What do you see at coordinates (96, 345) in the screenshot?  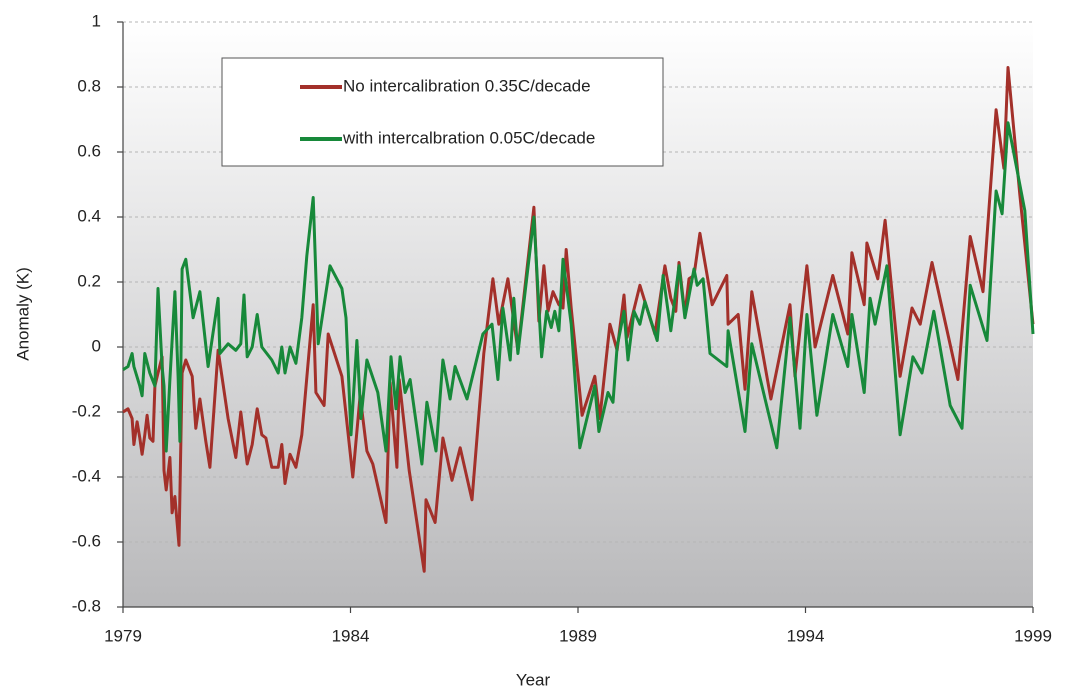 I see `y-tick-label: 0` at bounding box center [96, 345].